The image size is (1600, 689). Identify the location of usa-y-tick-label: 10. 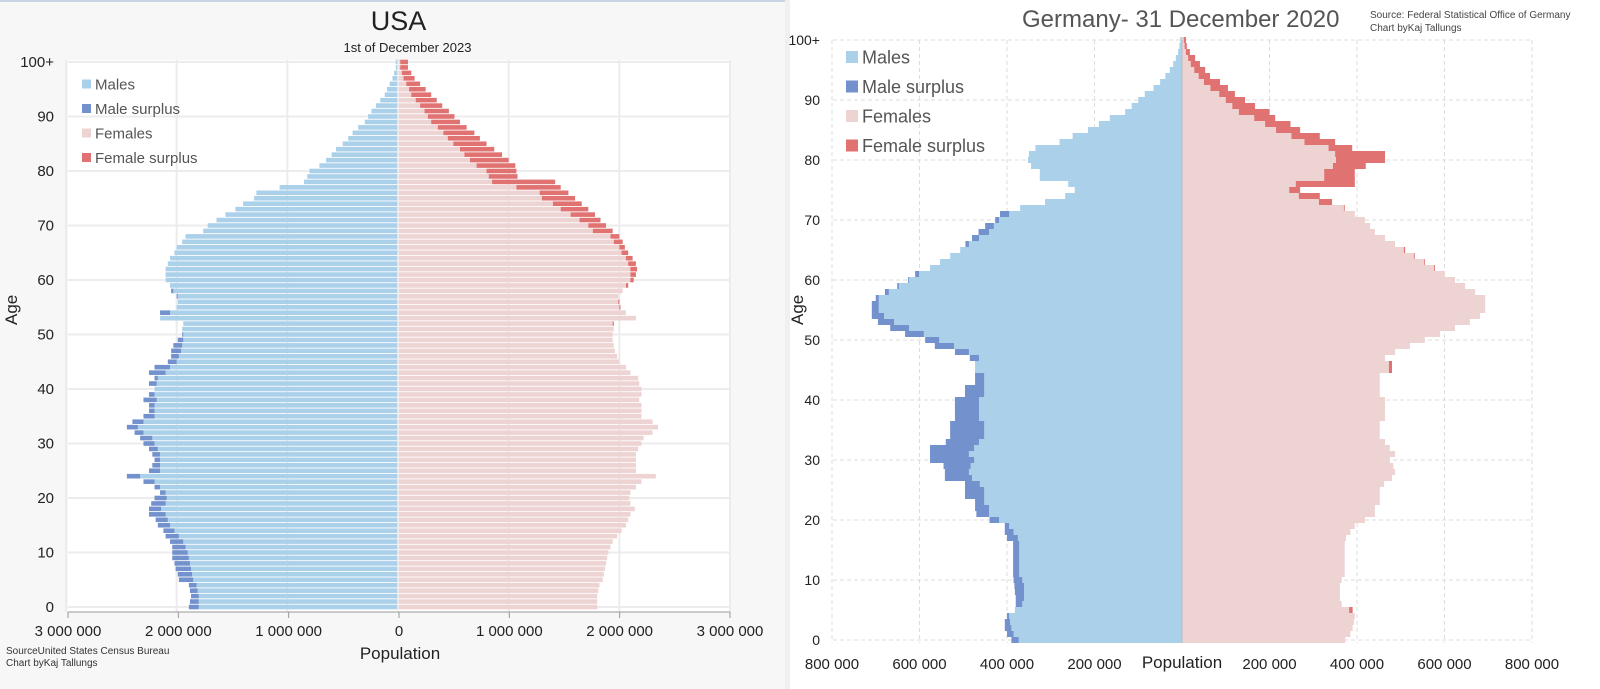
(45, 553).